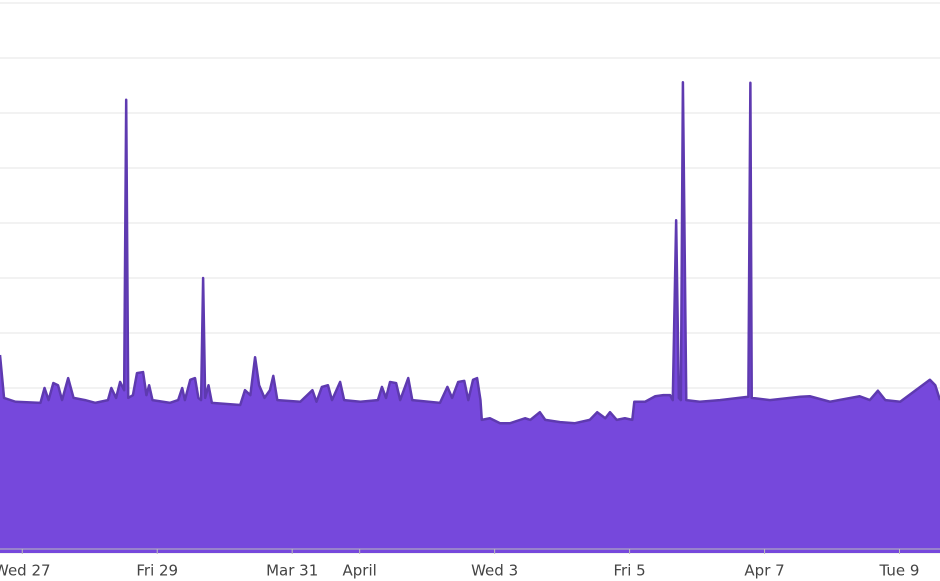  I want to click on x-tick-label: Wed 27, so click(25, 571).